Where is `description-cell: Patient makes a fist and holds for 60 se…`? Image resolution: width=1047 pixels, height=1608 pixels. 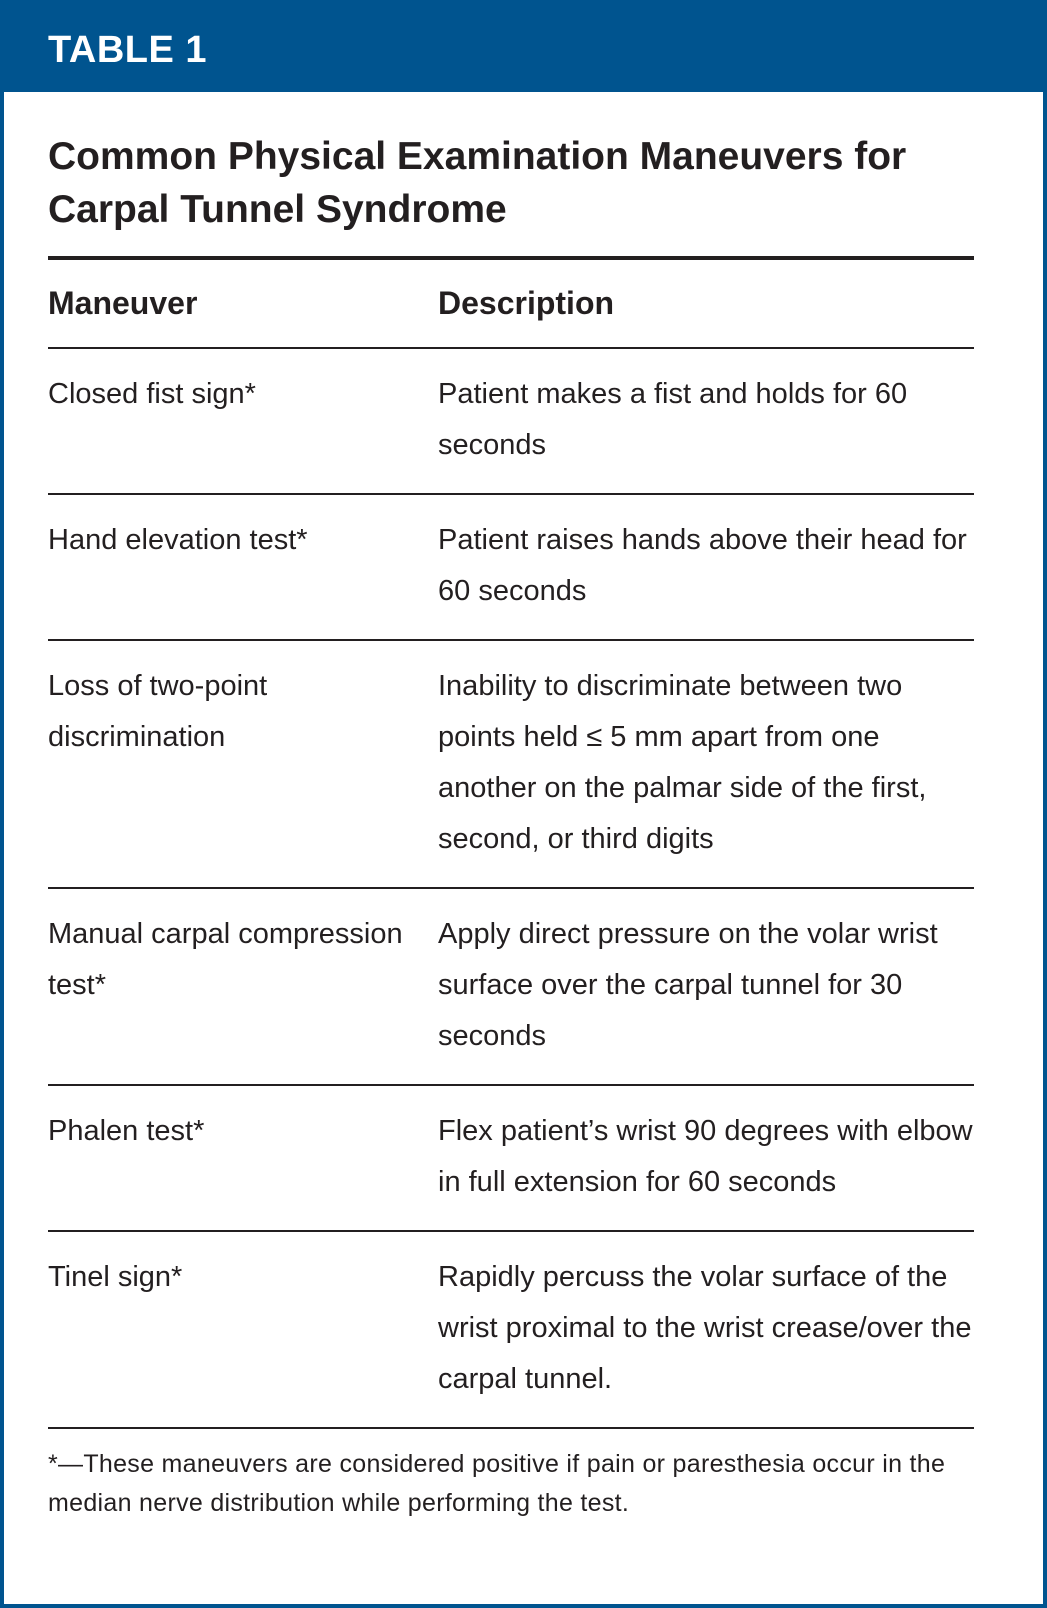
description-cell: Patient makes a fist and holds for 60 se… is located at coordinates (706, 421).